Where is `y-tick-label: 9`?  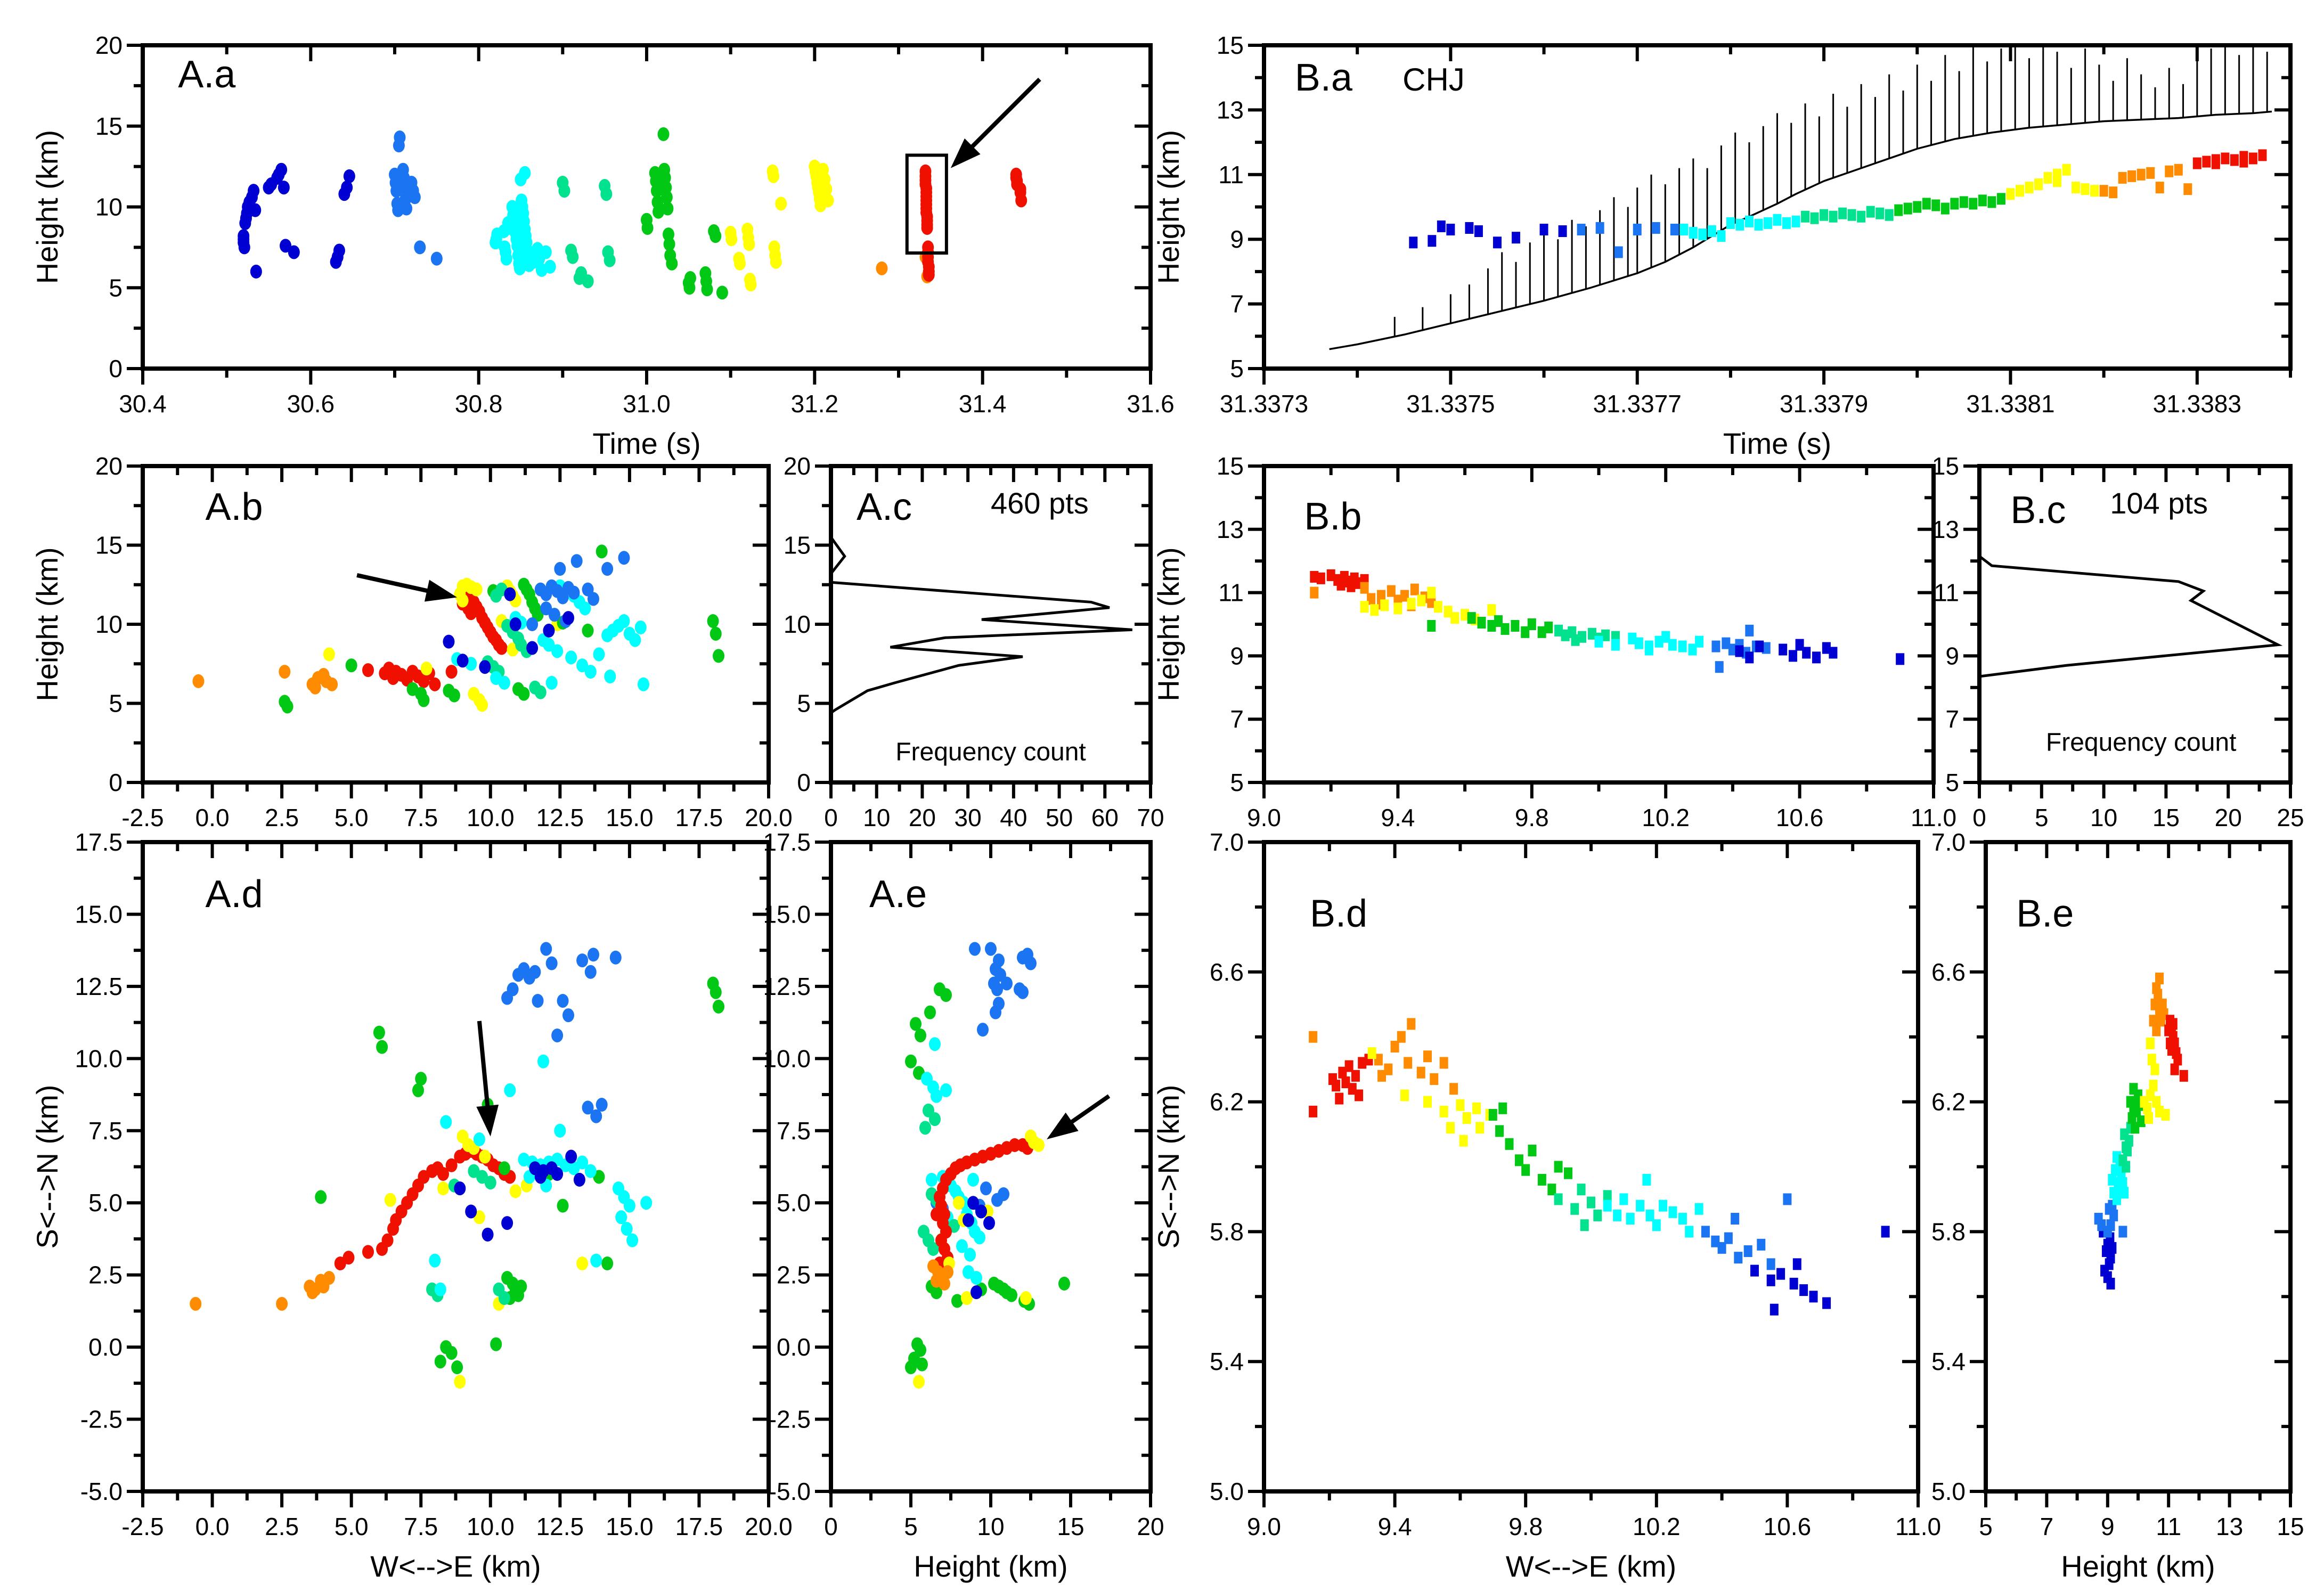 y-tick-label: 9 is located at coordinates (1237, 656).